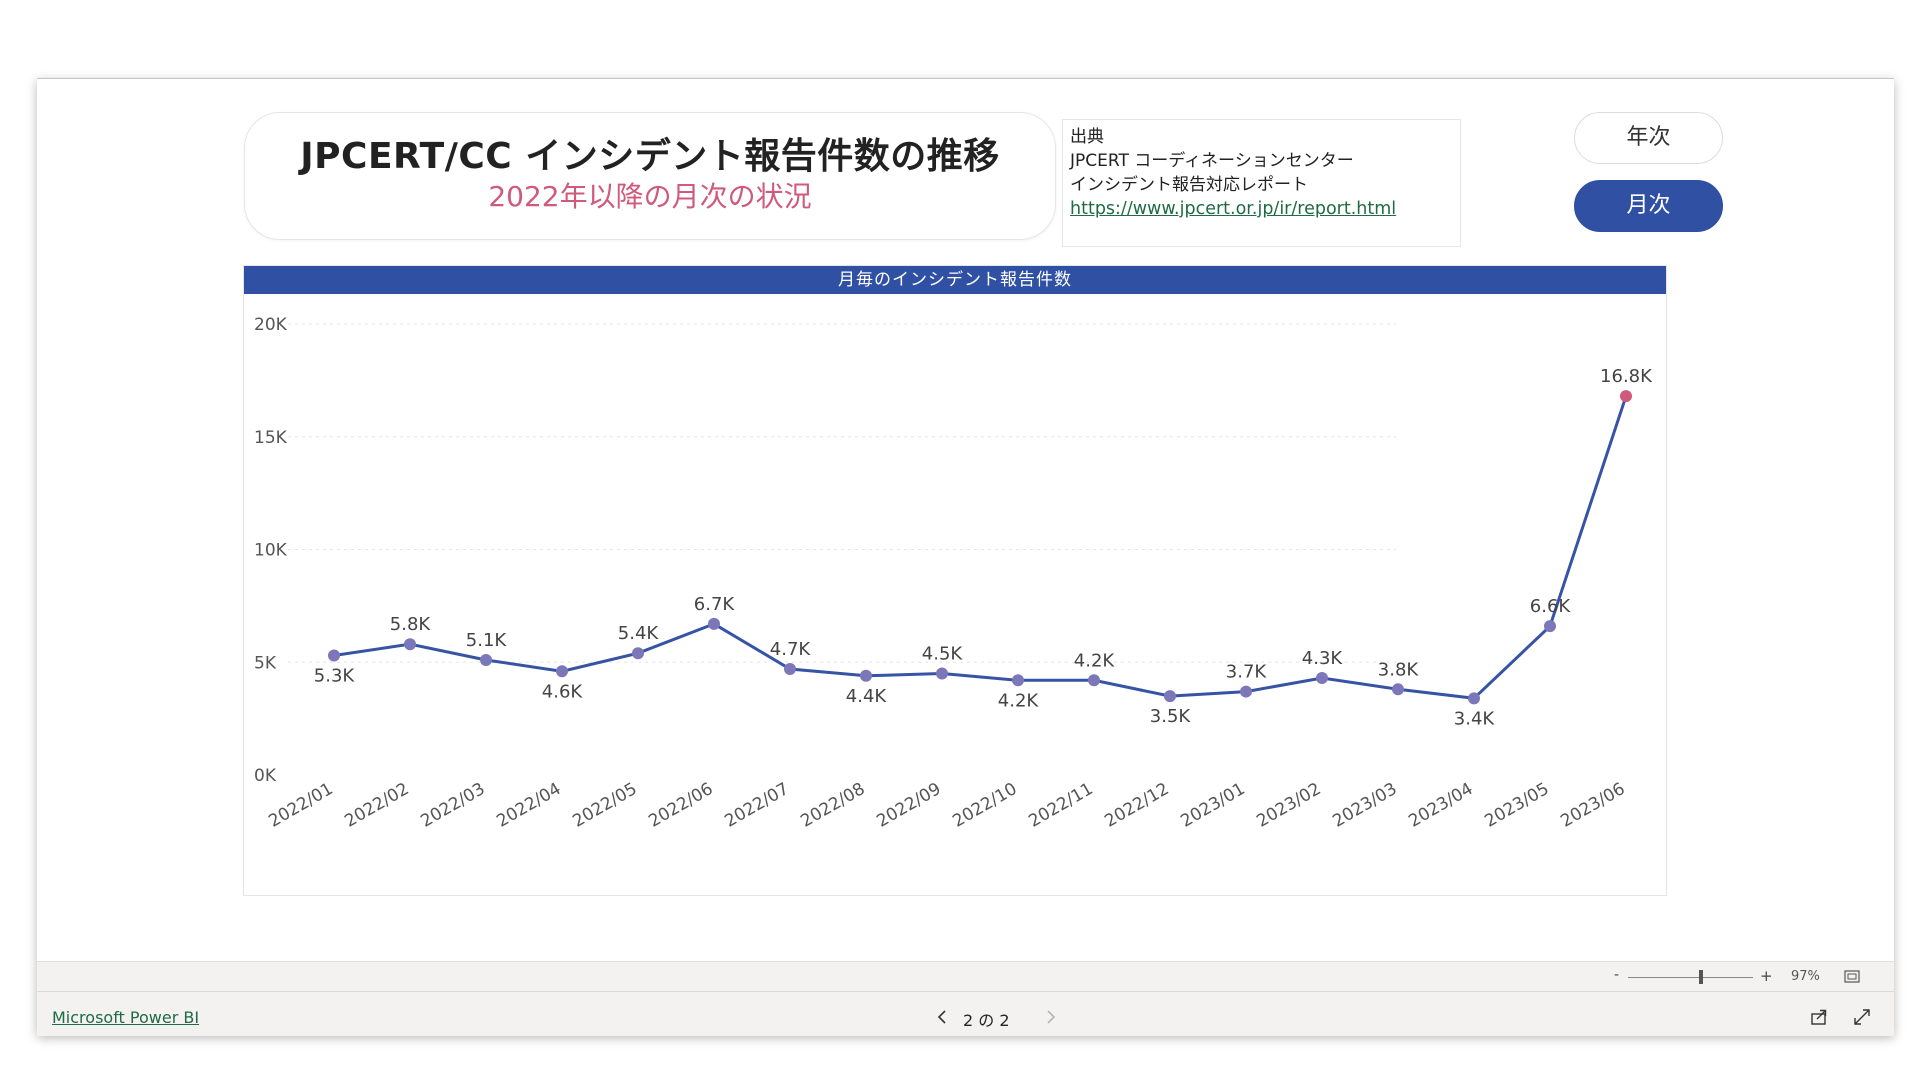 This screenshot has width=1920, height=1081. I want to click on zoom-out-button: -, so click(1617, 975).